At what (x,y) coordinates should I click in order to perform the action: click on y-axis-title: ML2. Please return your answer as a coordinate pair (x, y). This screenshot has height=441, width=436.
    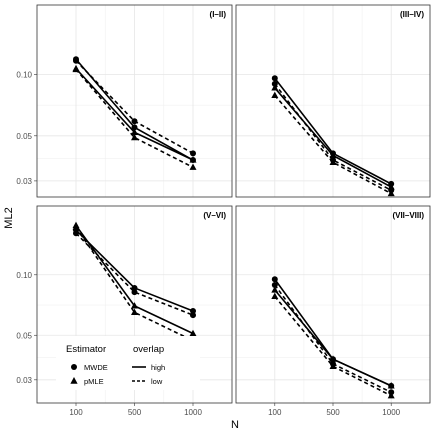
    Looking at the image, I should click on (9, 217).